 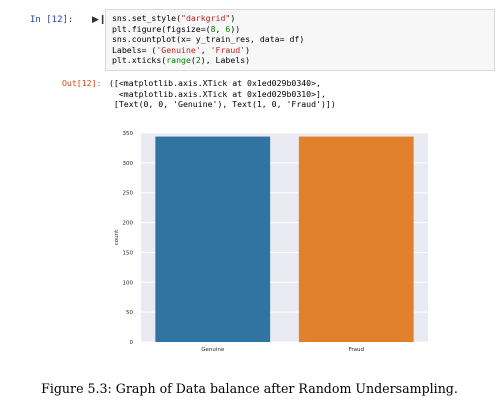 What do you see at coordinates (178, 60) in the screenshot?
I see `code-token: range` at bounding box center [178, 60].